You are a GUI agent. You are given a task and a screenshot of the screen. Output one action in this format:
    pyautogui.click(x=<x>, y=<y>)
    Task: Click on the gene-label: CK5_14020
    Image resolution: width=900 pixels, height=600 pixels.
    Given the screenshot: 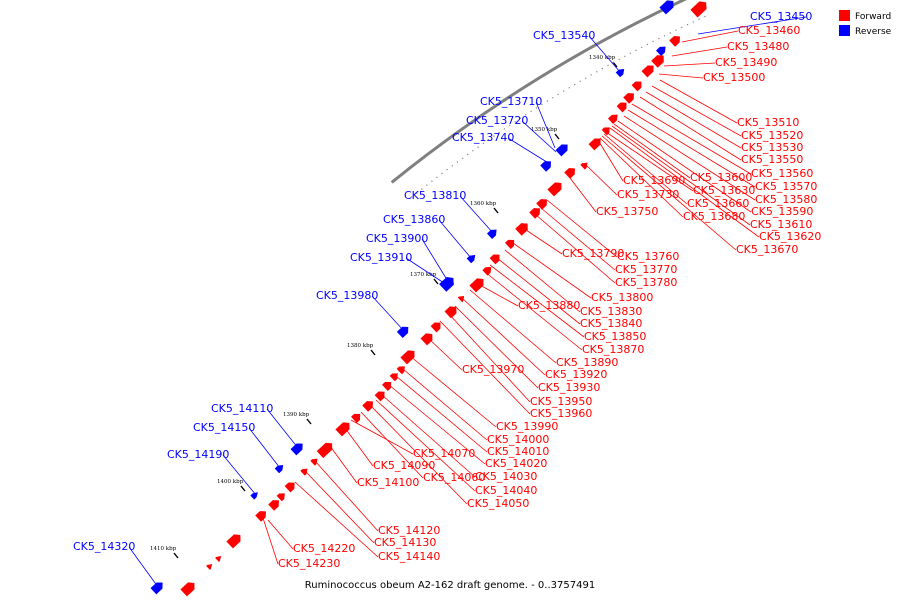 What is the action you would take?
    pyautogui.click(x=467, y=427)
    